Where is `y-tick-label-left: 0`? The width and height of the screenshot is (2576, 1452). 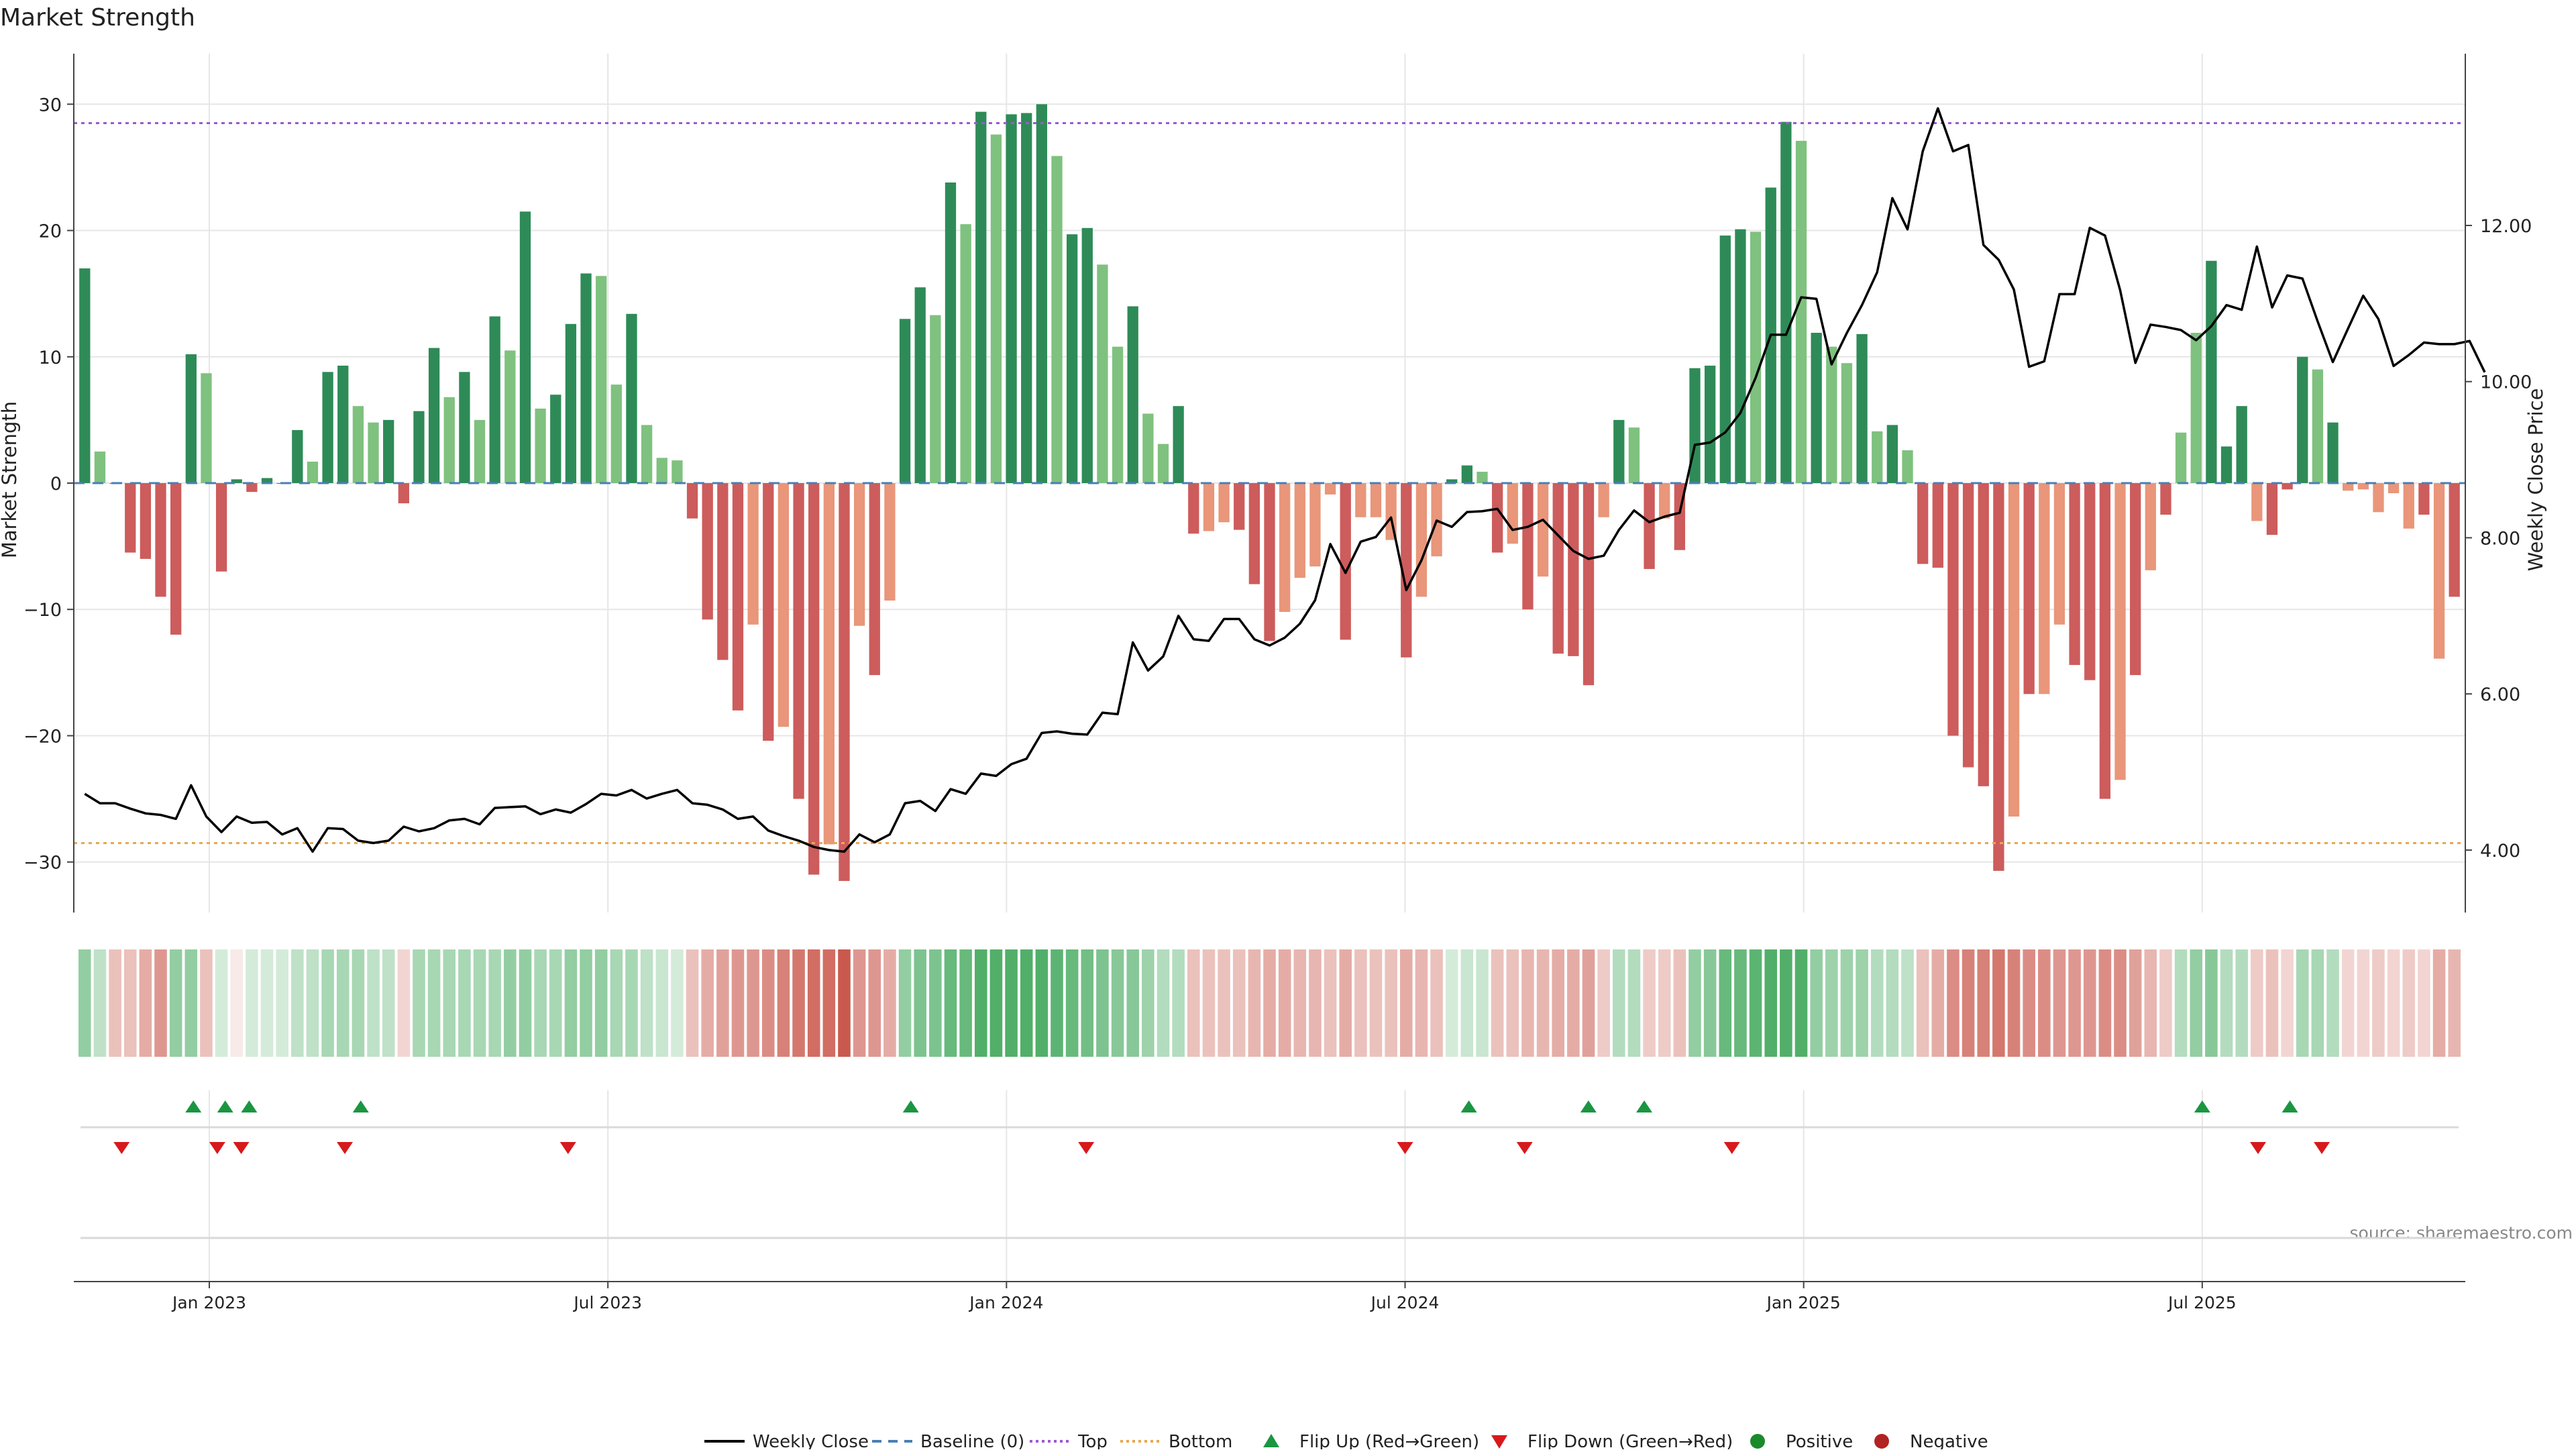 y-tick-label-left: 0 is located at coordinates (56, 485).